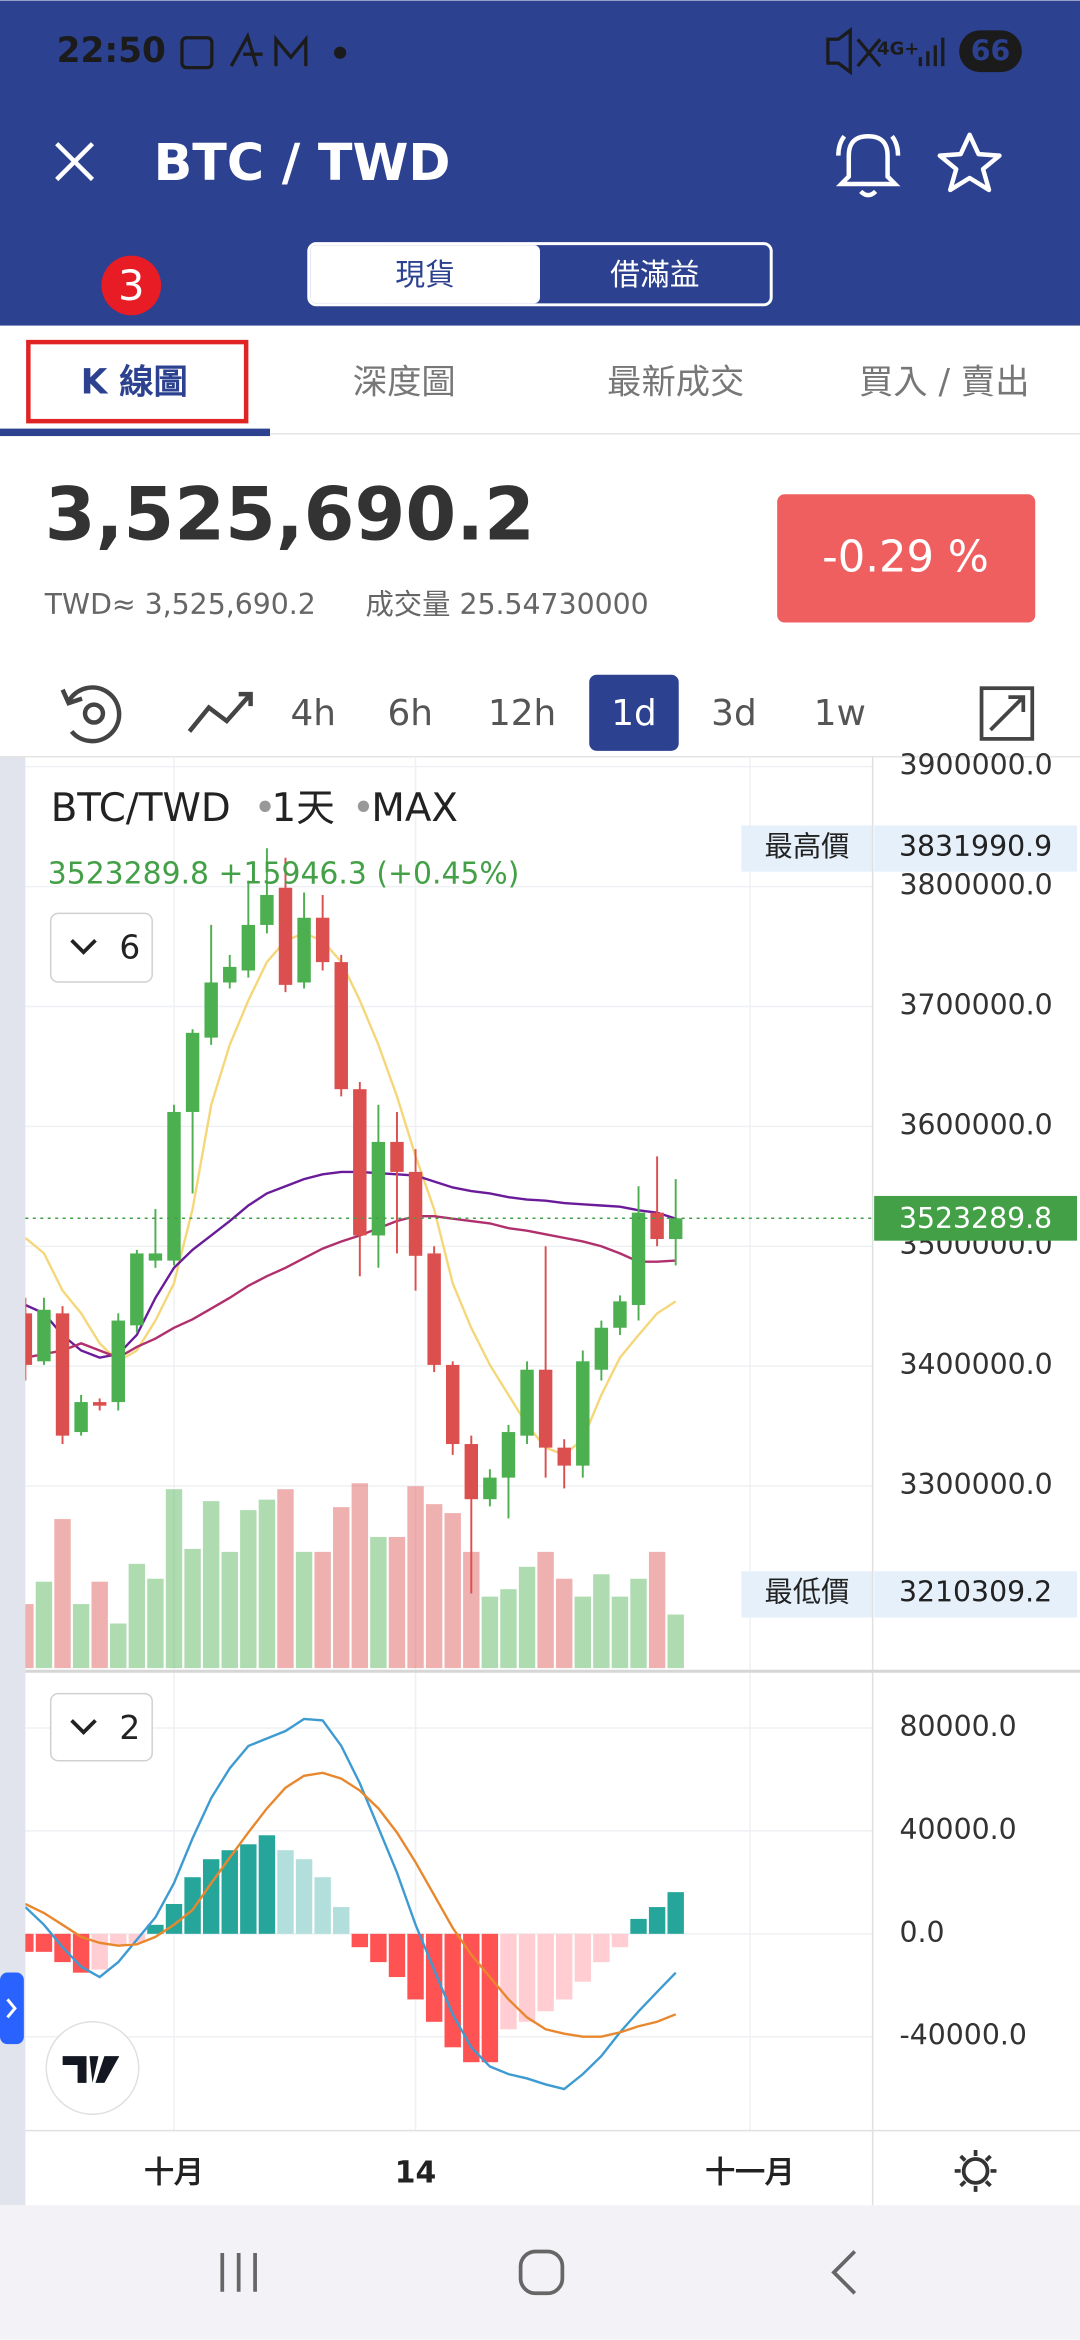  I want to click on fullscreen-button, so click(1007, 713).